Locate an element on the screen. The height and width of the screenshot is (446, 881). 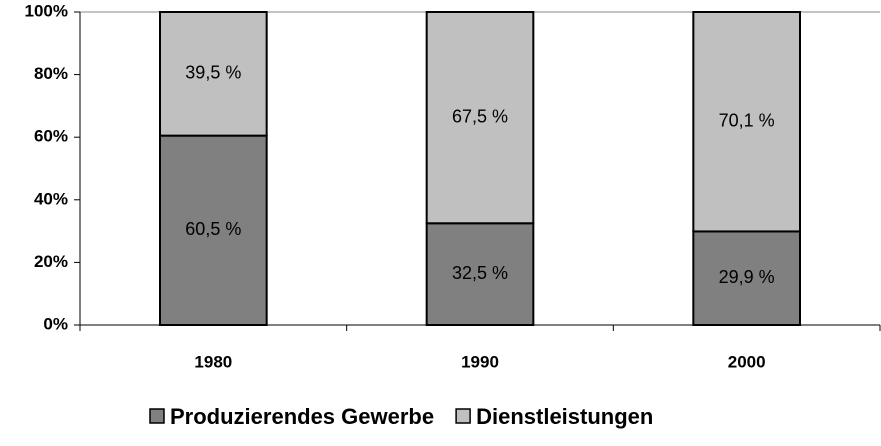
x-tick-label: 2000 is located at coordinates (747, 361).